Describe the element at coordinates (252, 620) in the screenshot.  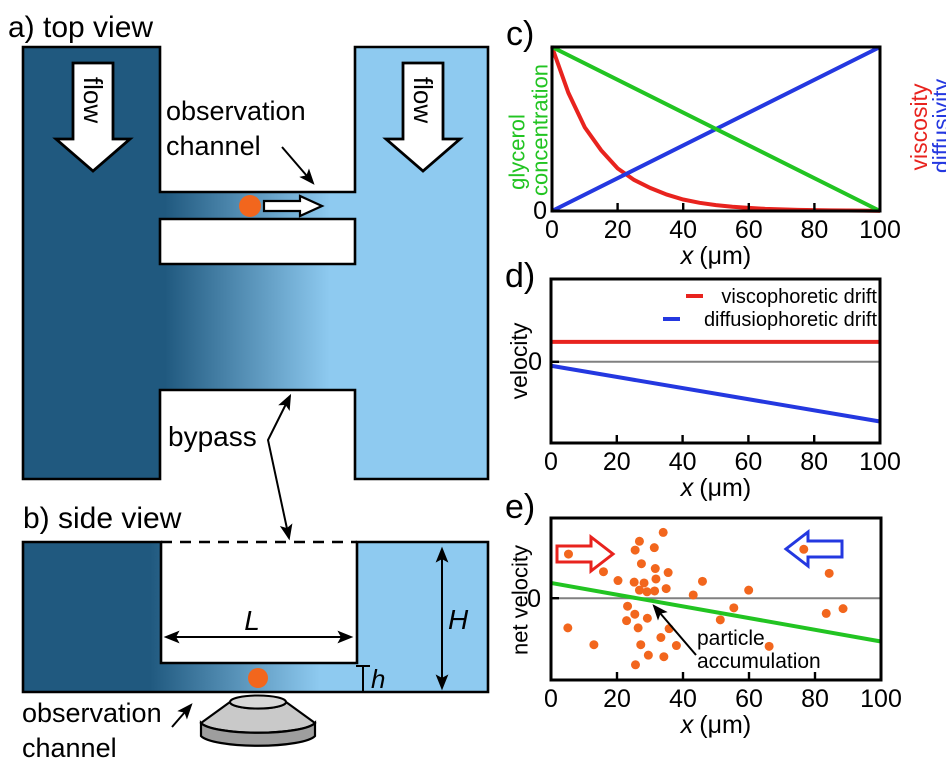
I see `dim-label-L: L` at that location.